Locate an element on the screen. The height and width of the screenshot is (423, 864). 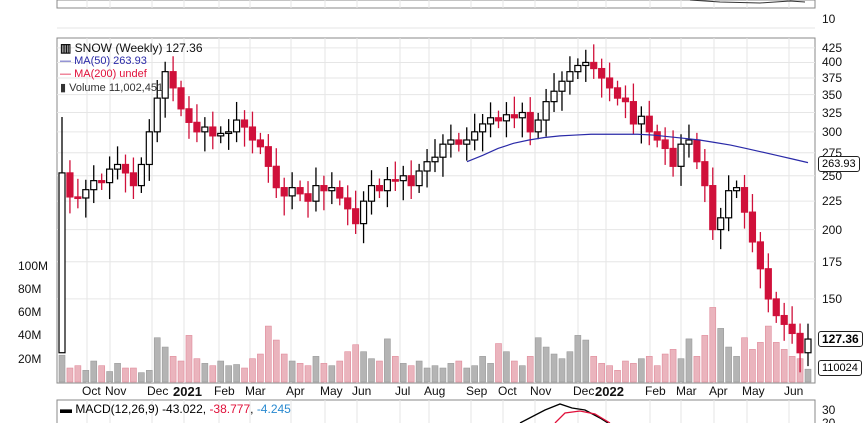
top-panel-tick: 10 is located at coordinates (829, 19).